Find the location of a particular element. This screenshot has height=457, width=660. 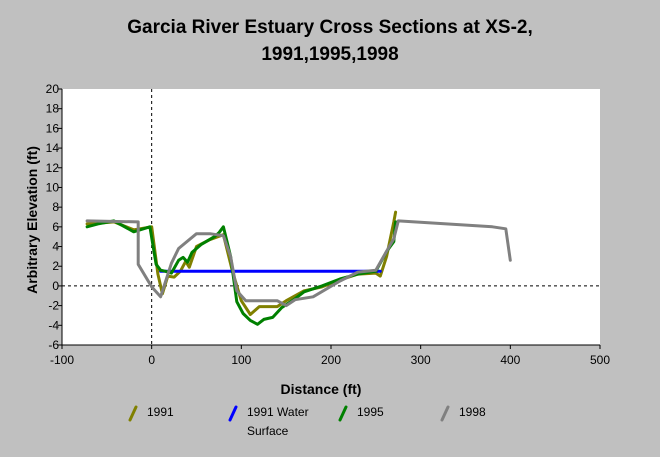

y-tick-label: 10 is located at coordinates (53, 187).